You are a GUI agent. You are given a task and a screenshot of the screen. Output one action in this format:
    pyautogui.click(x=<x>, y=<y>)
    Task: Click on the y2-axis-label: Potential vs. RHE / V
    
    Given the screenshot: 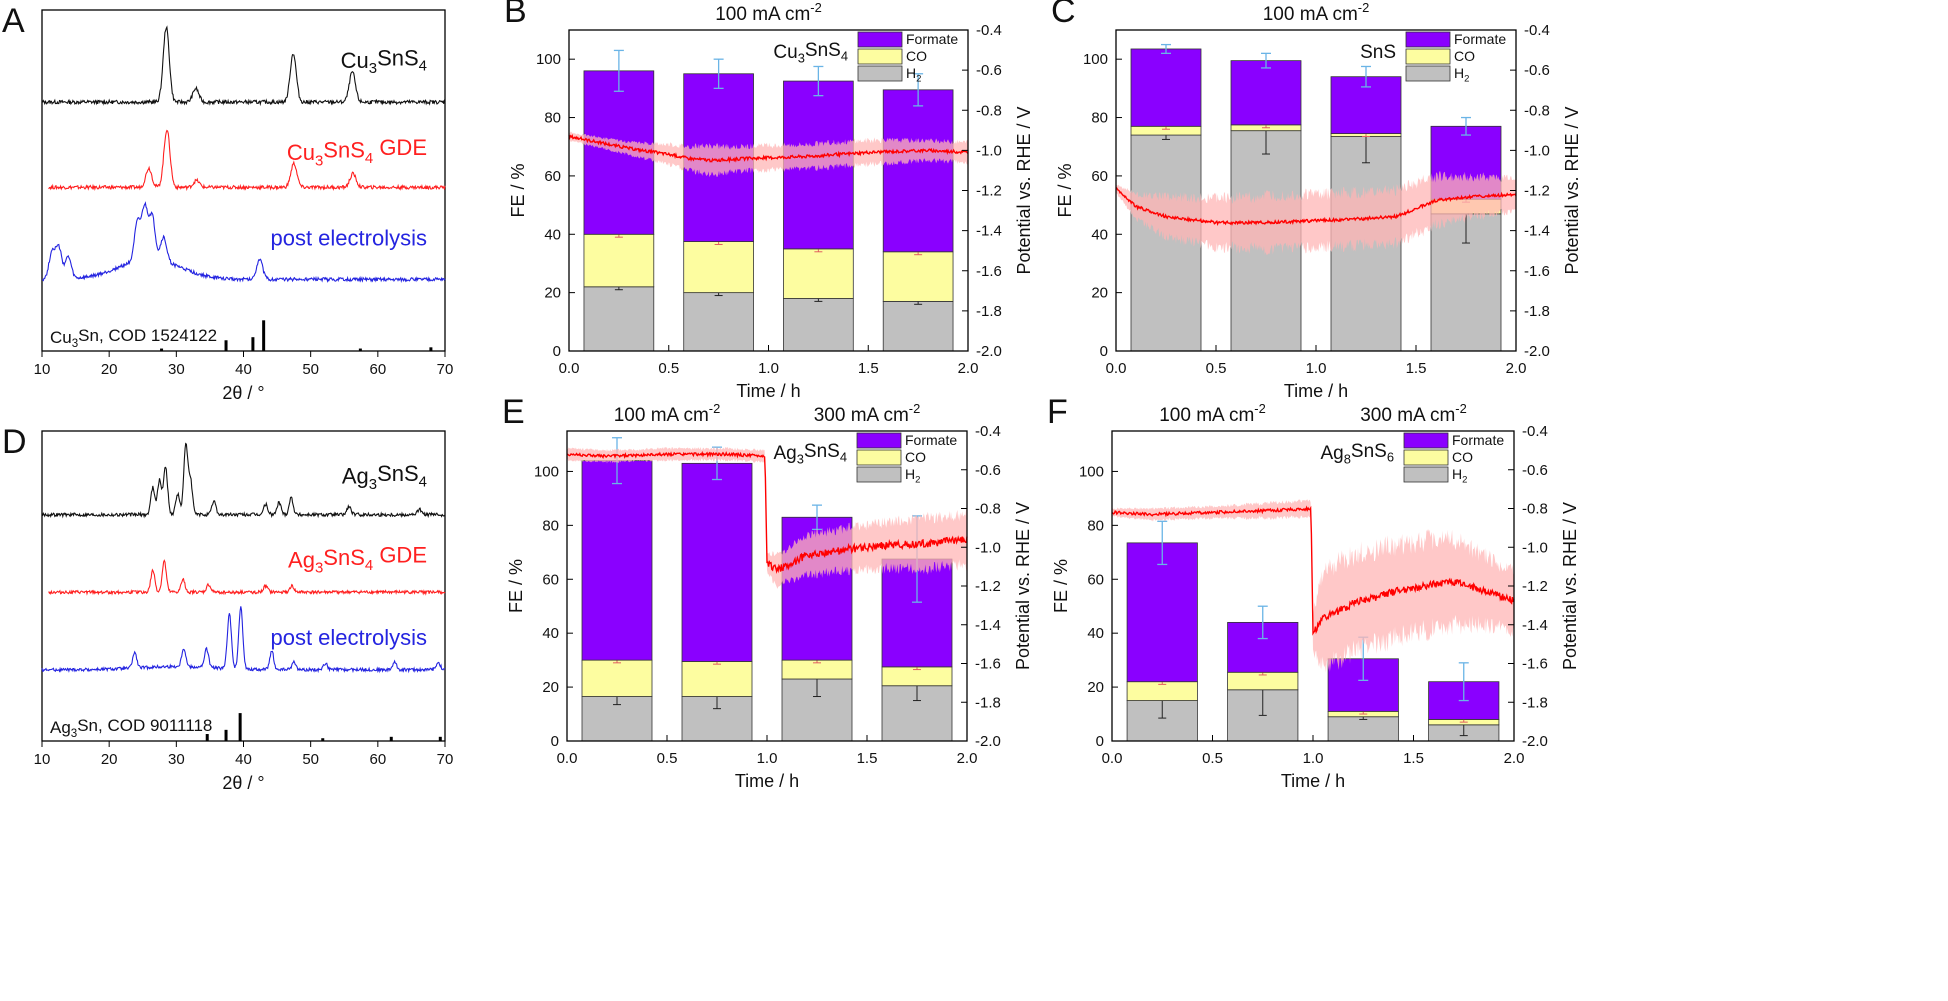 What is the action you would take?
    pyautogui.click(x=1023, y=586)
    